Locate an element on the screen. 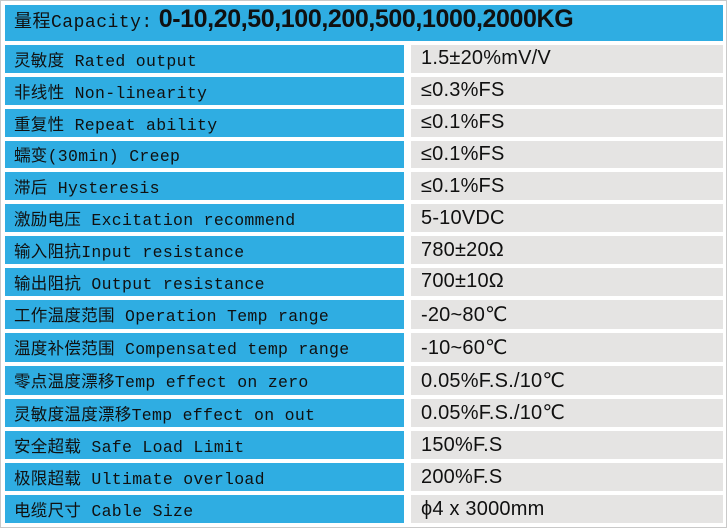 The height and width of the screenshot is (528, 727). spec-row: 输入阻抗Input resistance 780±20Ω is located at coordinates (364, 250).